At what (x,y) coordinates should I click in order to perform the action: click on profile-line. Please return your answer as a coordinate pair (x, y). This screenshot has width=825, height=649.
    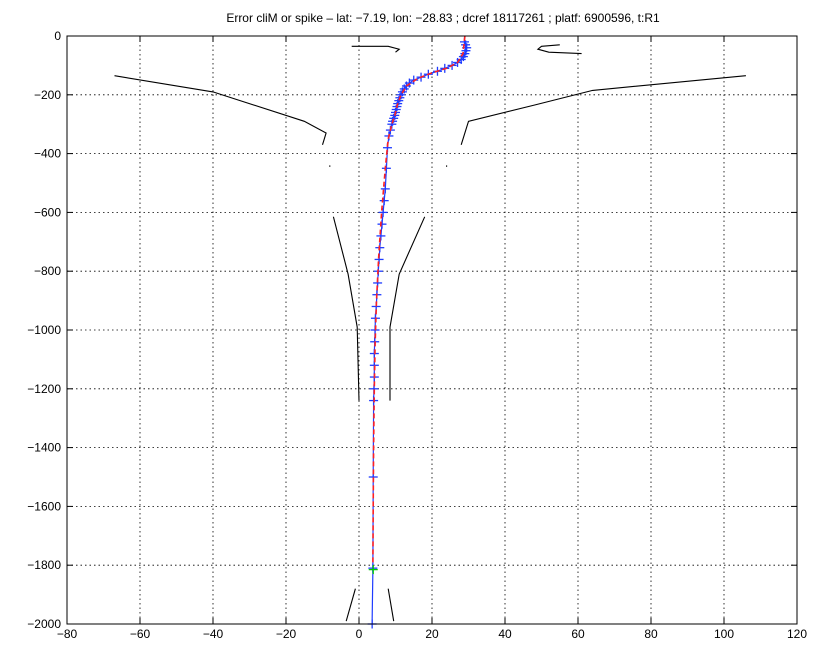
    Looking at the image, I should click on (419, 333).